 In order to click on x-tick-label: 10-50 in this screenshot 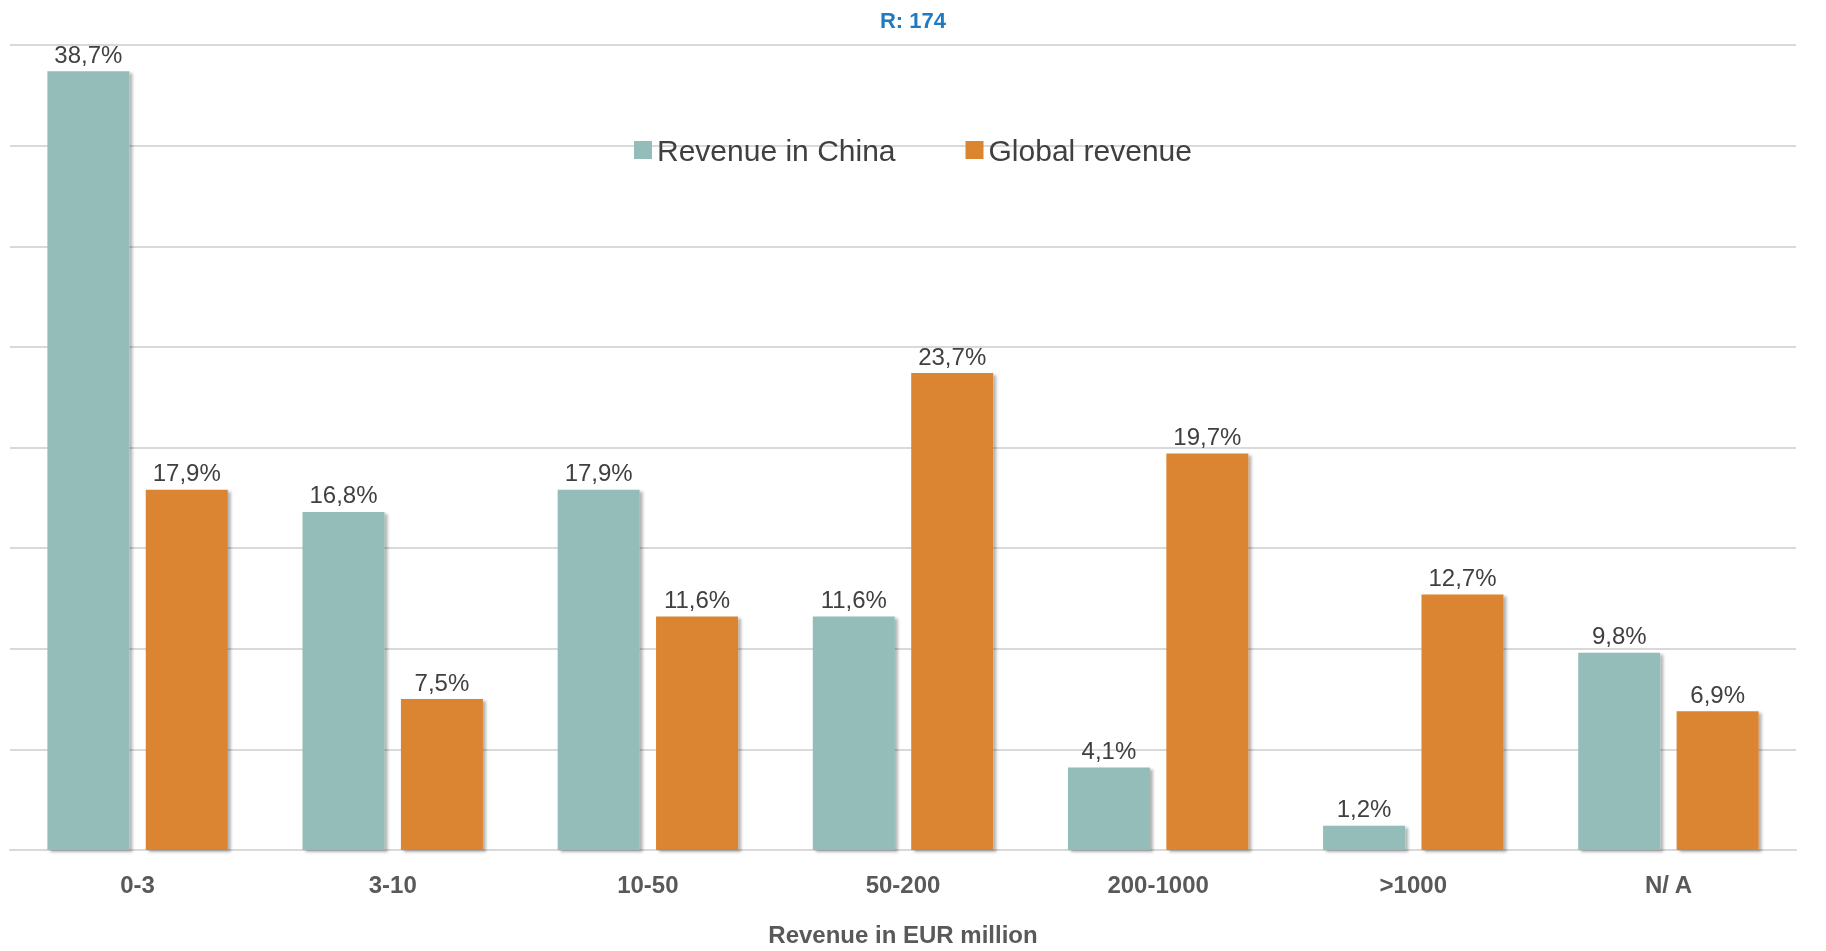, I will do `click(648, 884)`.